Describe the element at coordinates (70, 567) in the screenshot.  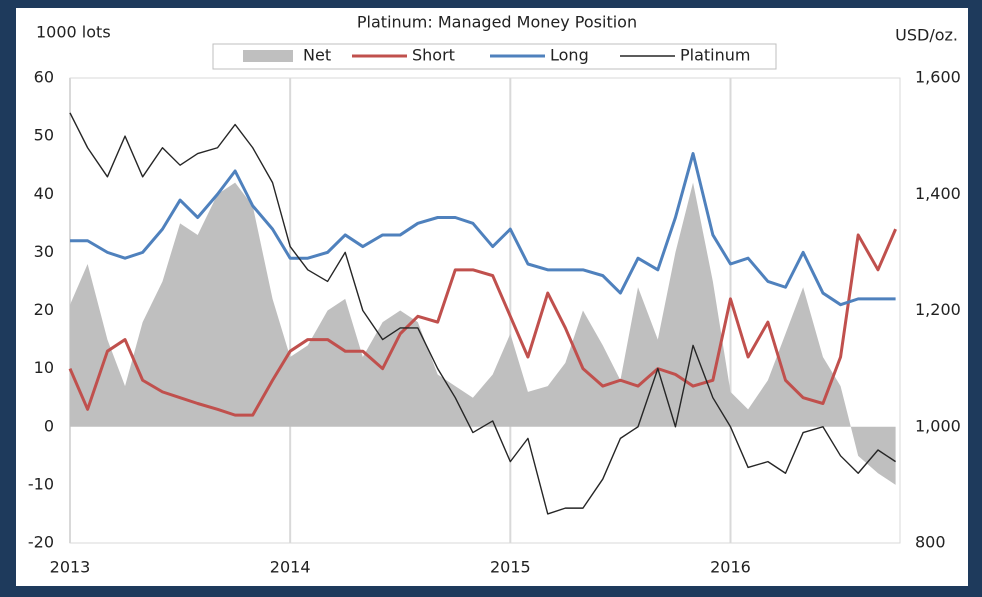
I see `x-tick-label: 2013` at that location.